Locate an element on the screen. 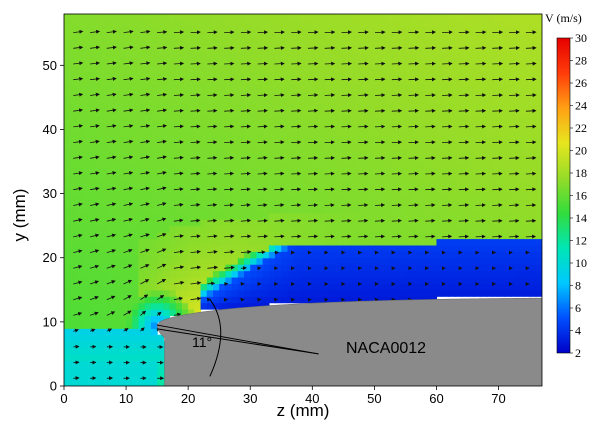  colorbar-tick-label: 8 is located at coordinates (578, 286).